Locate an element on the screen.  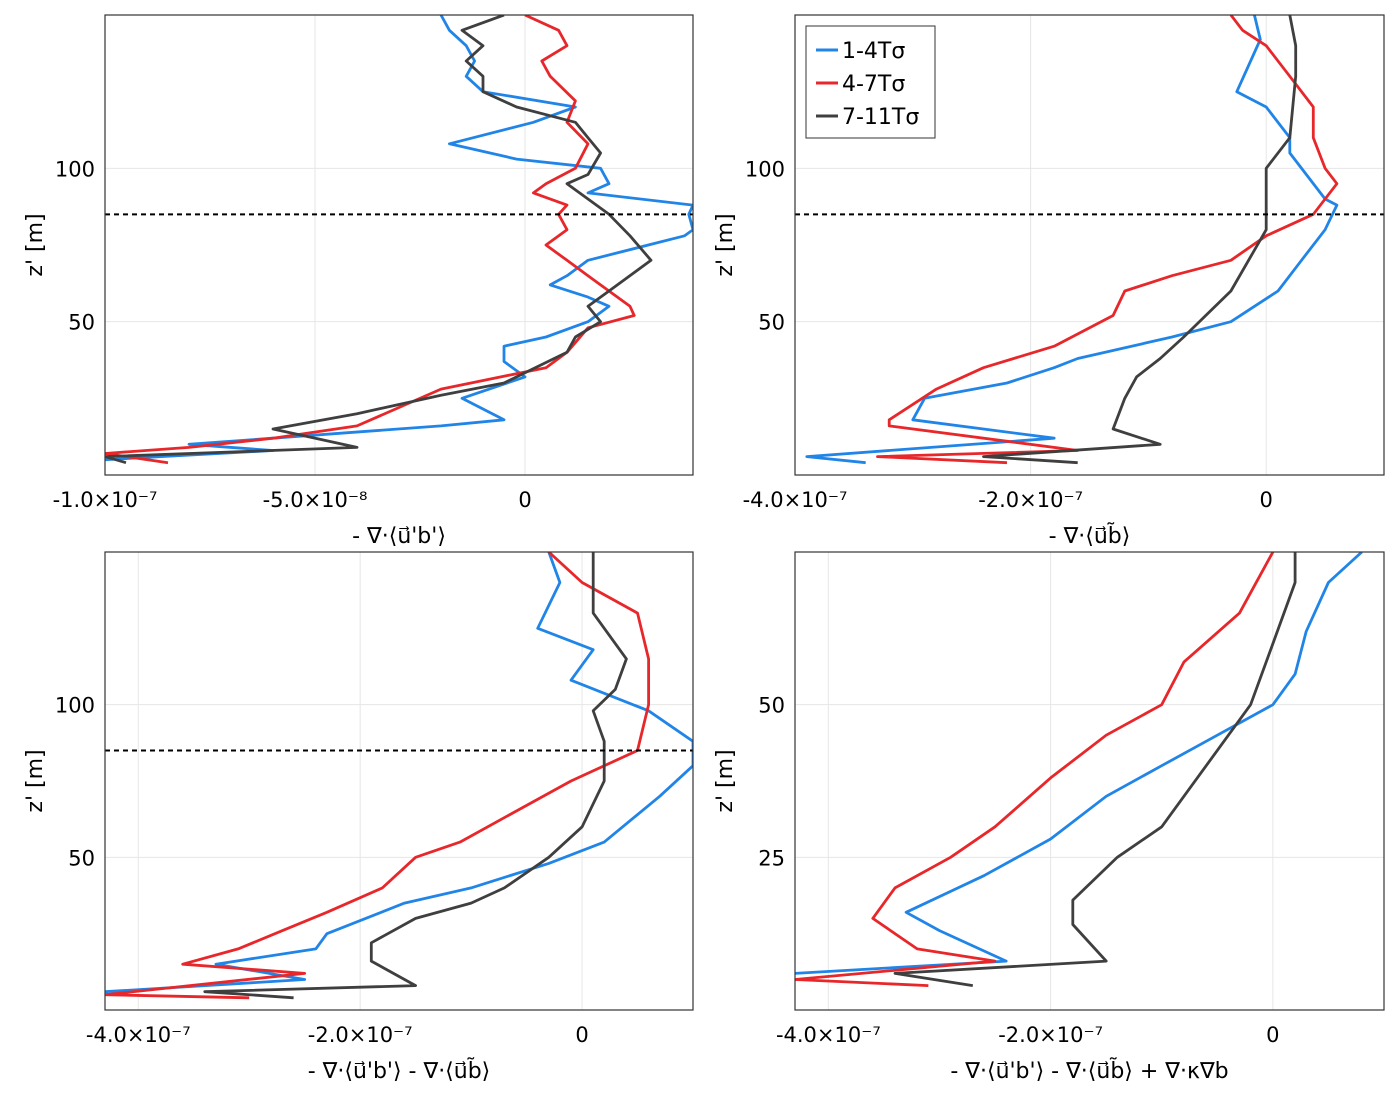
legend-label-3: 7-11Tσ is located at coordinates (880, 117).